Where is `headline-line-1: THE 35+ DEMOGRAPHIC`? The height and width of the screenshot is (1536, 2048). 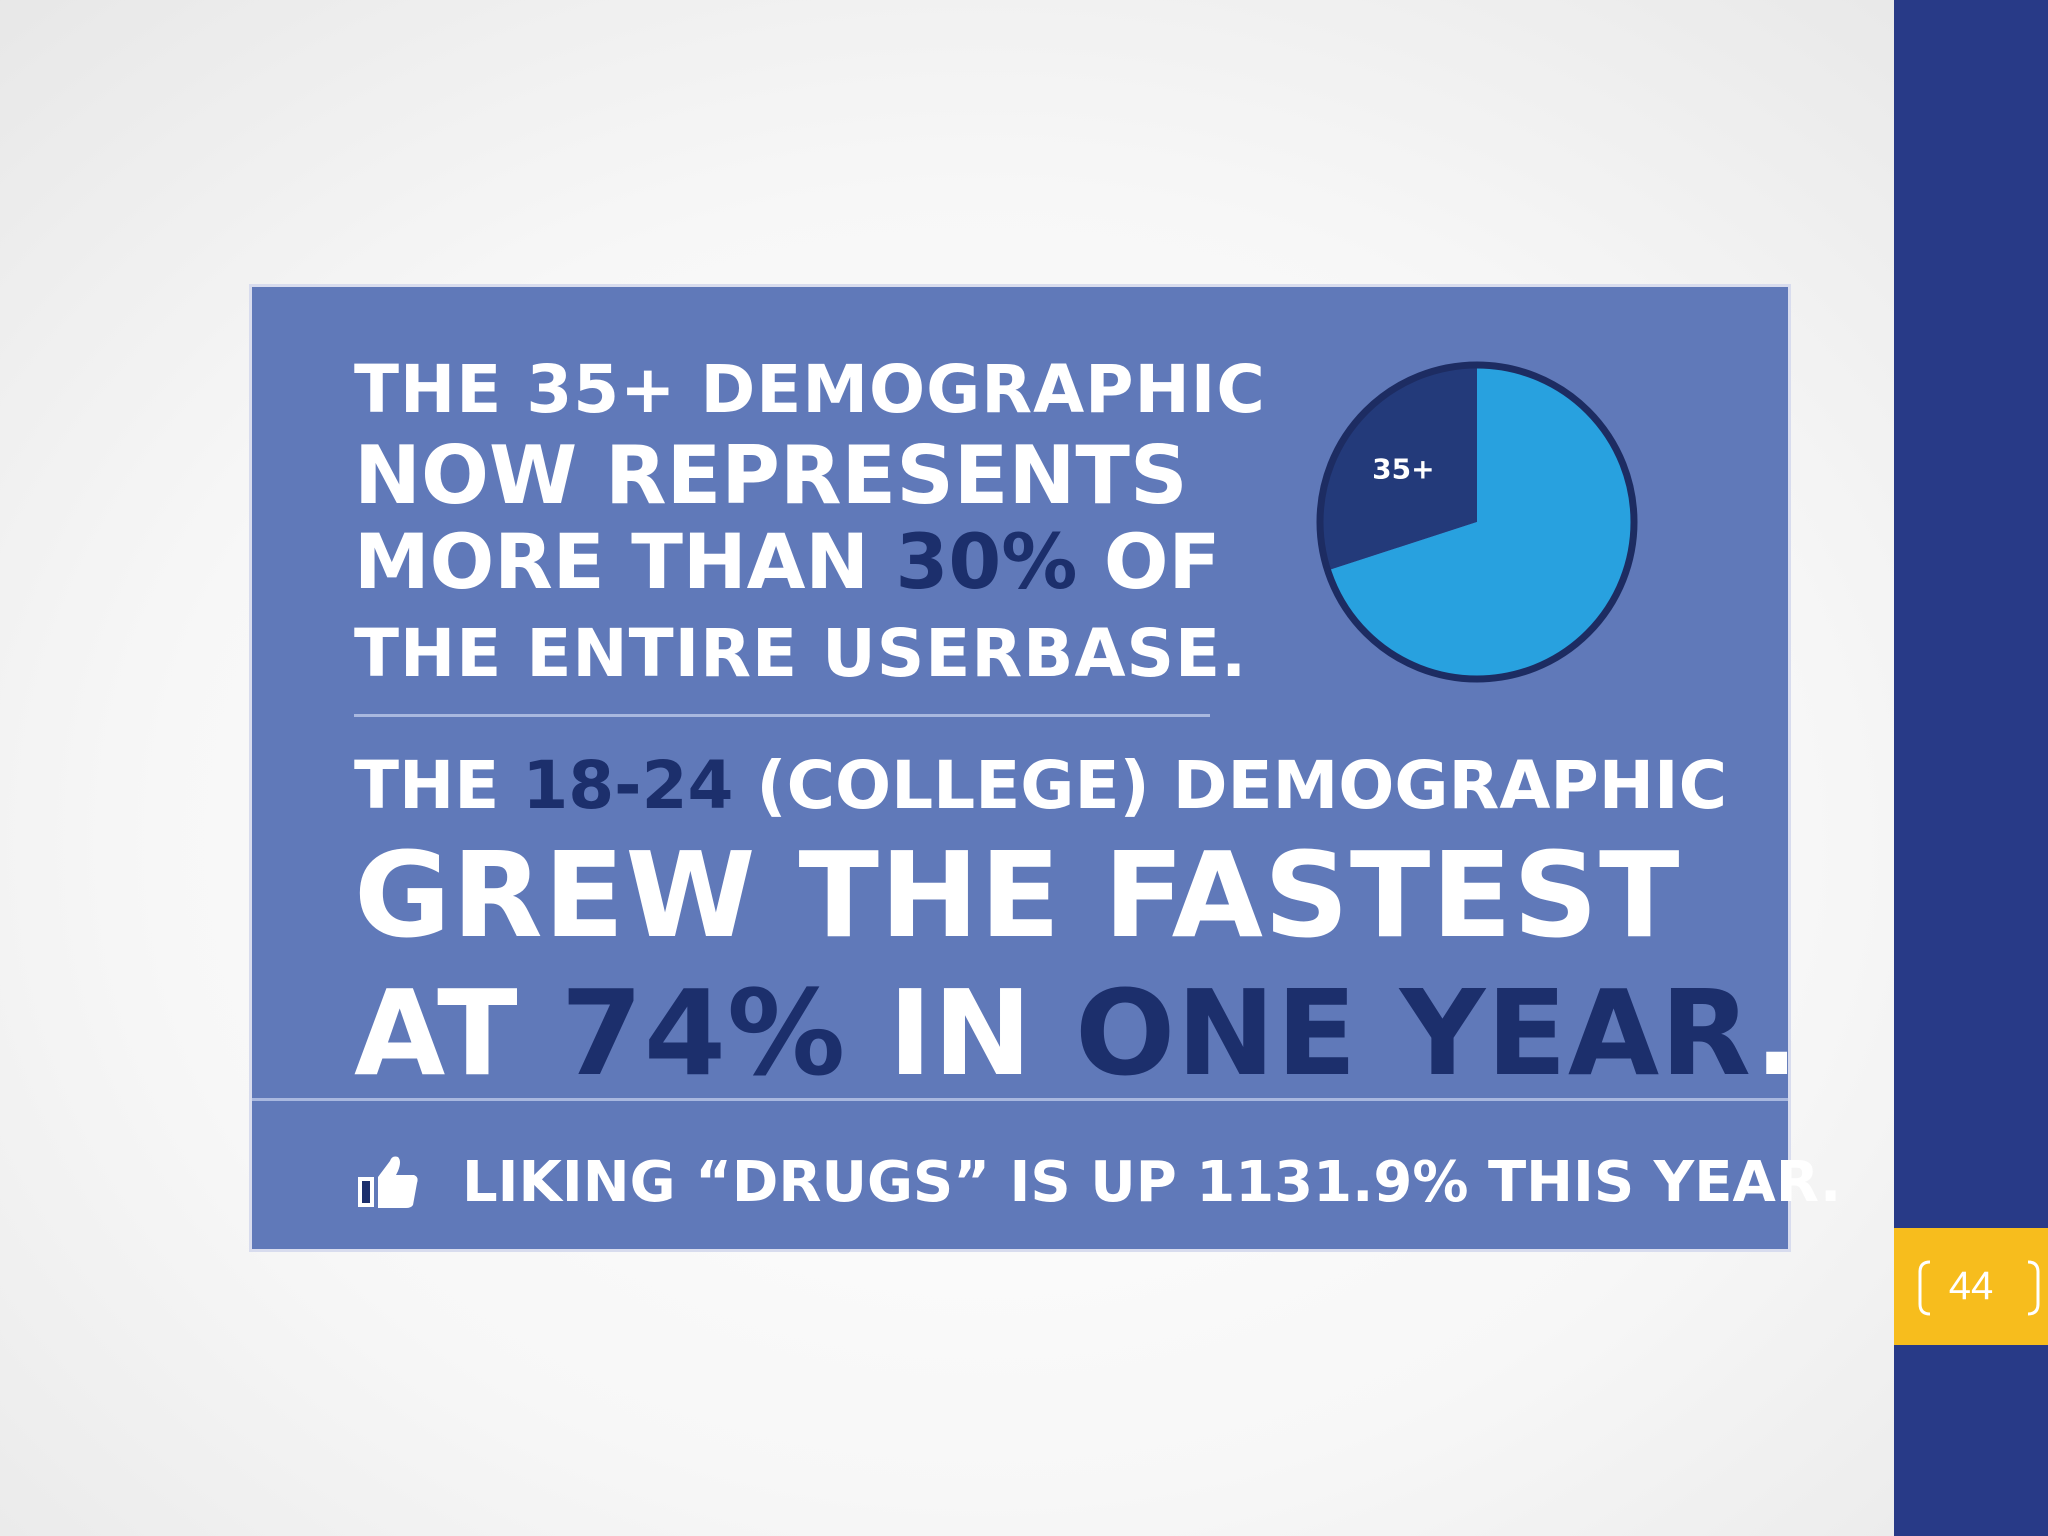
headline-line-1: THE 35+ DEMOGRAPHIC is located at coordinates (810, 389).